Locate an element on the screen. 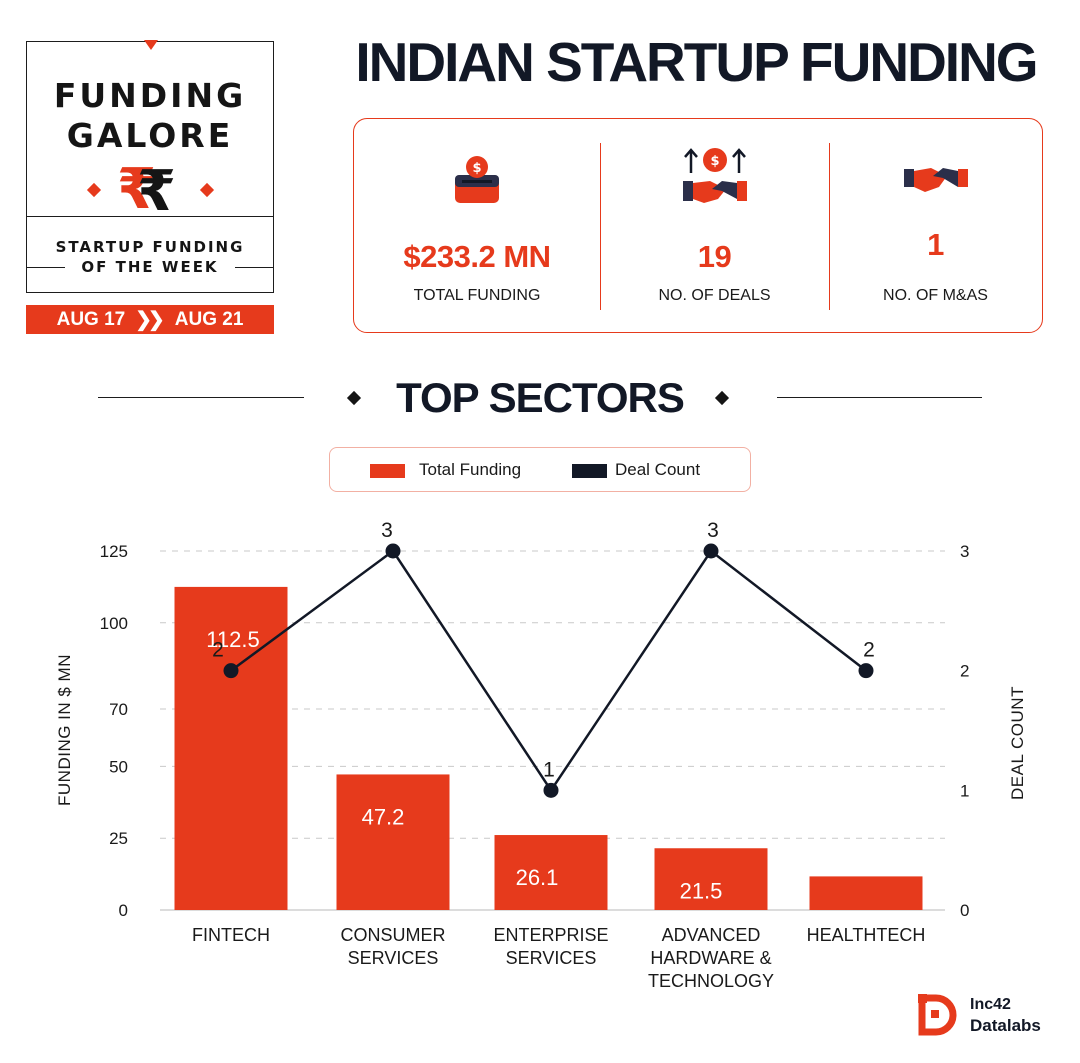  stat-mergers: 1 NO. OF M&AS is located at coordinates (935, 225).